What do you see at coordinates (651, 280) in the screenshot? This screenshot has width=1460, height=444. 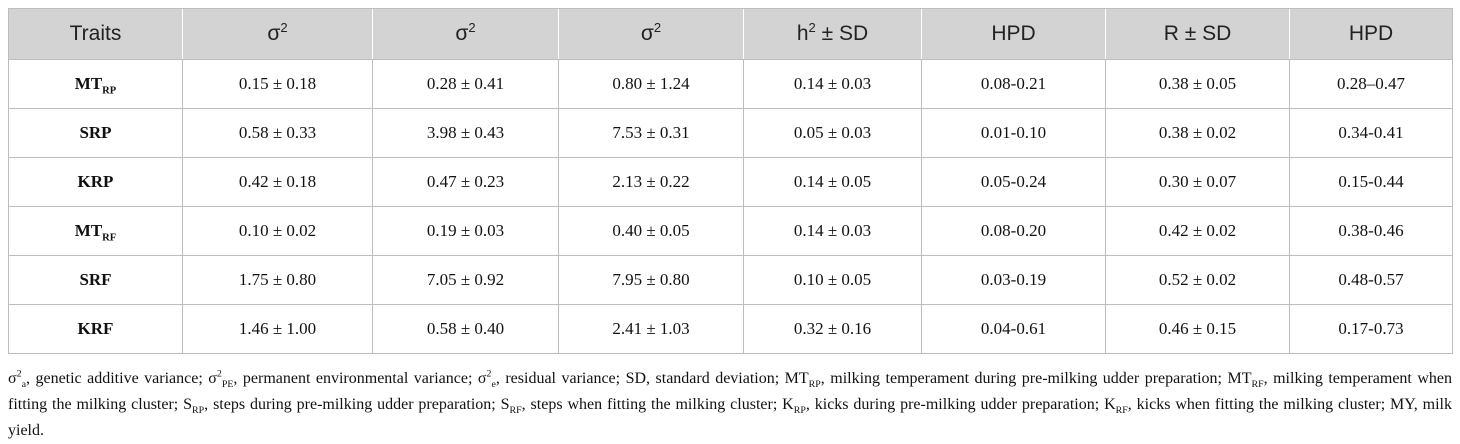 I see `value-cell: 7.95 ± 0.80` at bounding box center [651, 280].